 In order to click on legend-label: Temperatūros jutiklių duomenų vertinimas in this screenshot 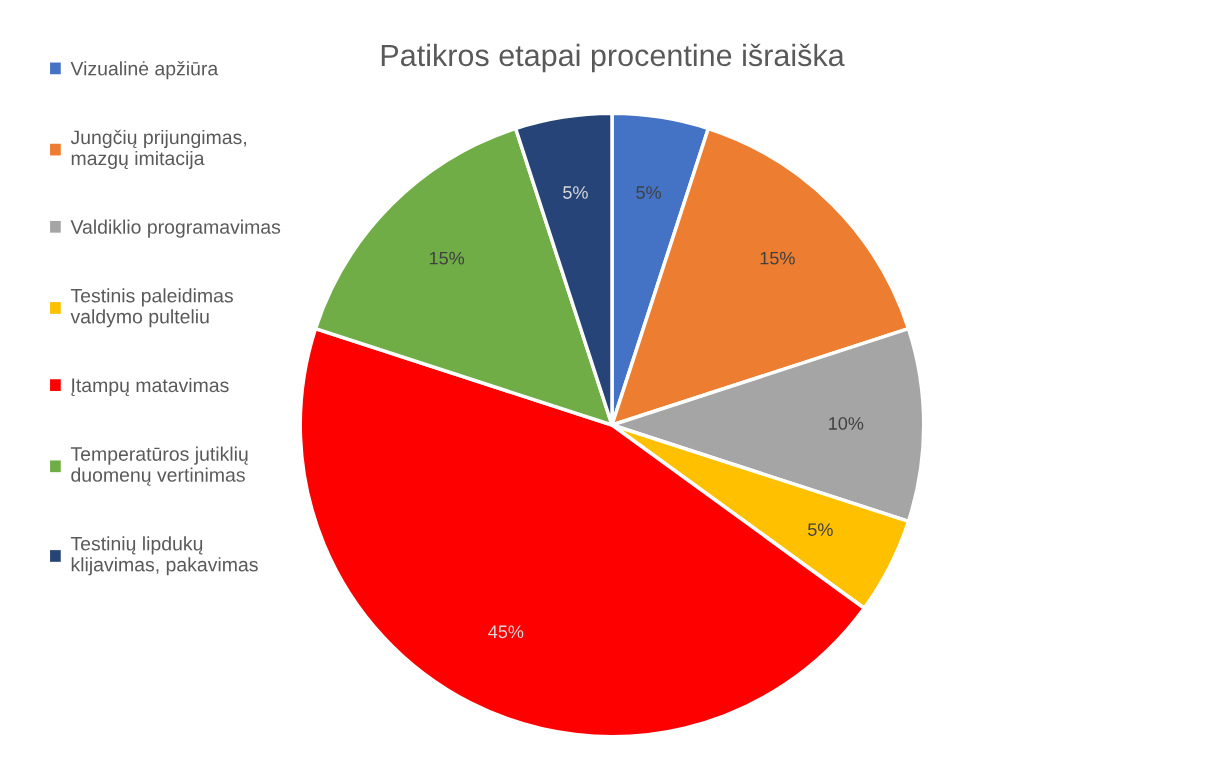, I will do `click(159, 466)`.